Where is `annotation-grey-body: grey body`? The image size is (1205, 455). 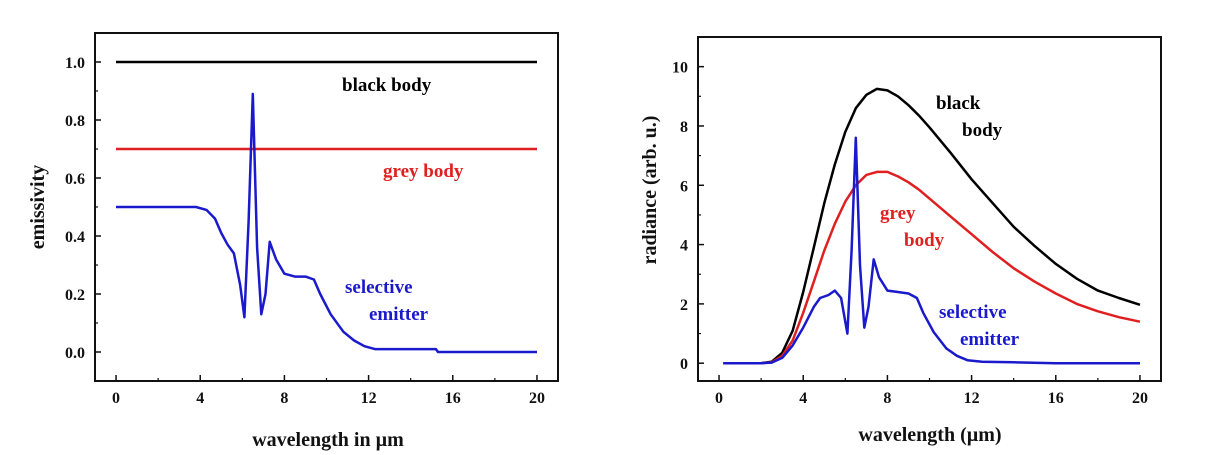 annotation-grey-body: grey body is located at coordinates (423, 171).